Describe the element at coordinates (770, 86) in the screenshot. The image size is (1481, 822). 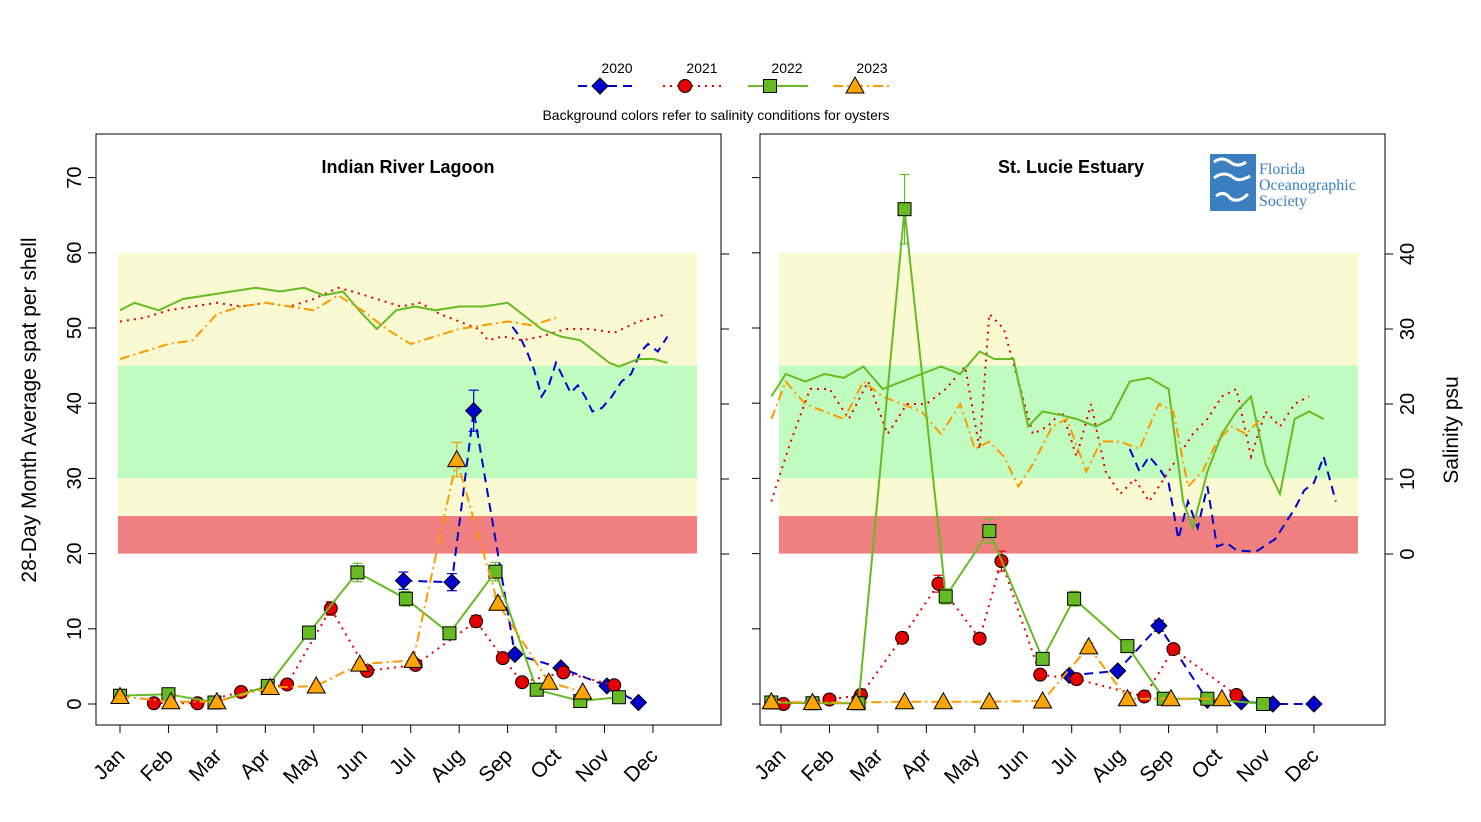
I see `legend-marker-2022` at that location.